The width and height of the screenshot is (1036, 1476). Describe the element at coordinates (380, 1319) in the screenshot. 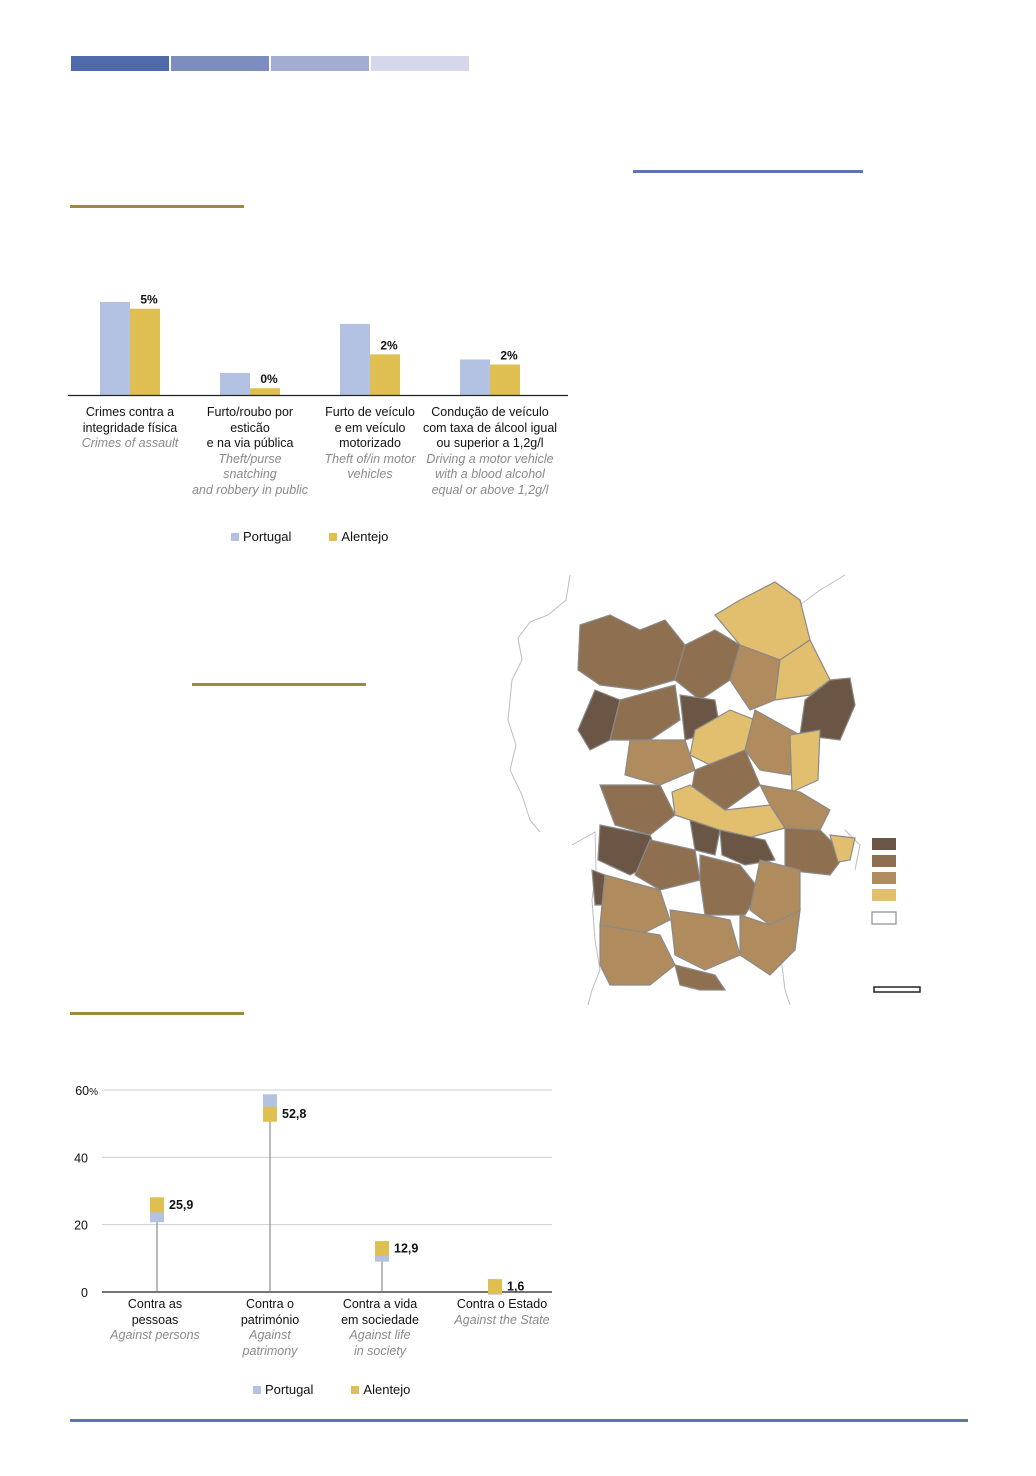

I see `category-label-pt: em sociedade` at that location.